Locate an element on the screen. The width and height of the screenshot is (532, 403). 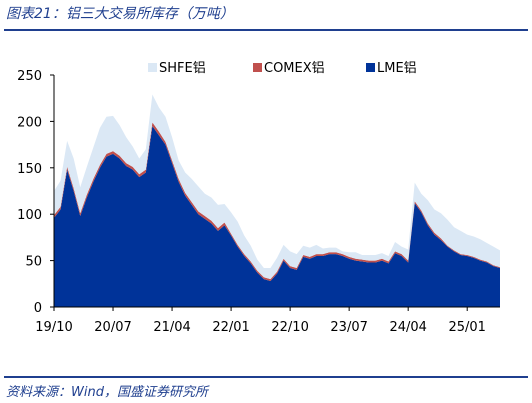
legend-label-shfe: SHFE铝 is located at coordinates (182, 68).